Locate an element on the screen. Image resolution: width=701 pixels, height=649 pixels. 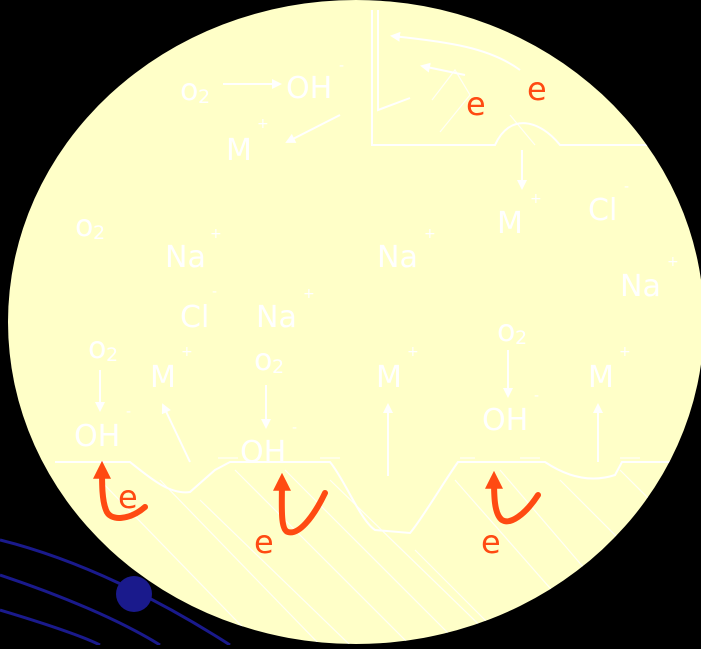
arrow-down-left is located at coordinates (313, 128).